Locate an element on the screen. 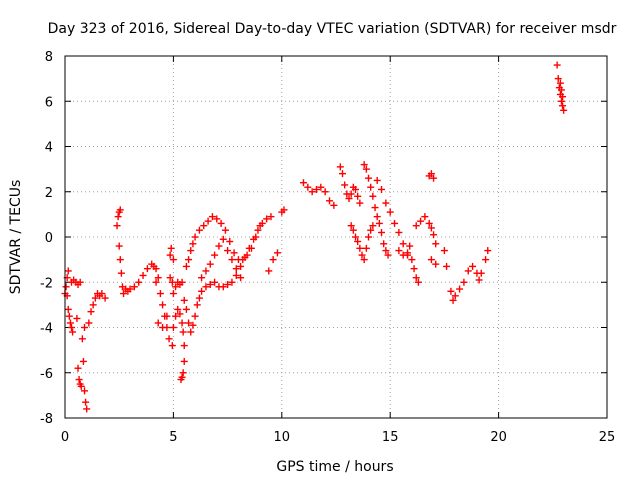 This screenshot has height=480, width=640. y-tick-label: -4 is located at coordinates (46, 329).